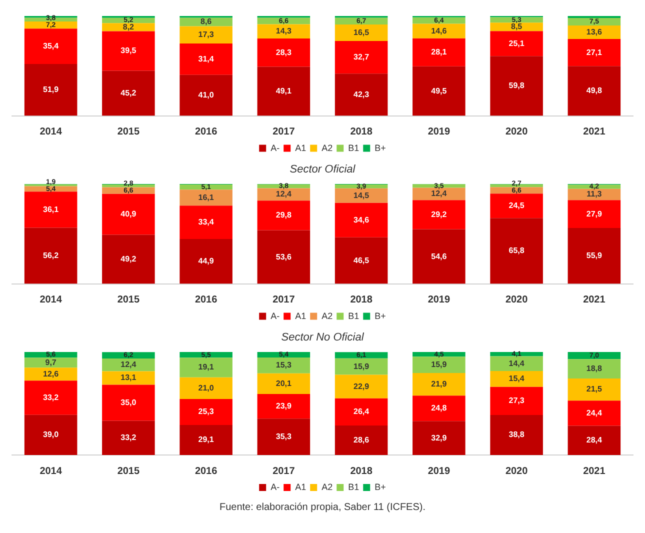 The image size is (645, 533). I want to click on data-label: 35,0, so click(128, 402).